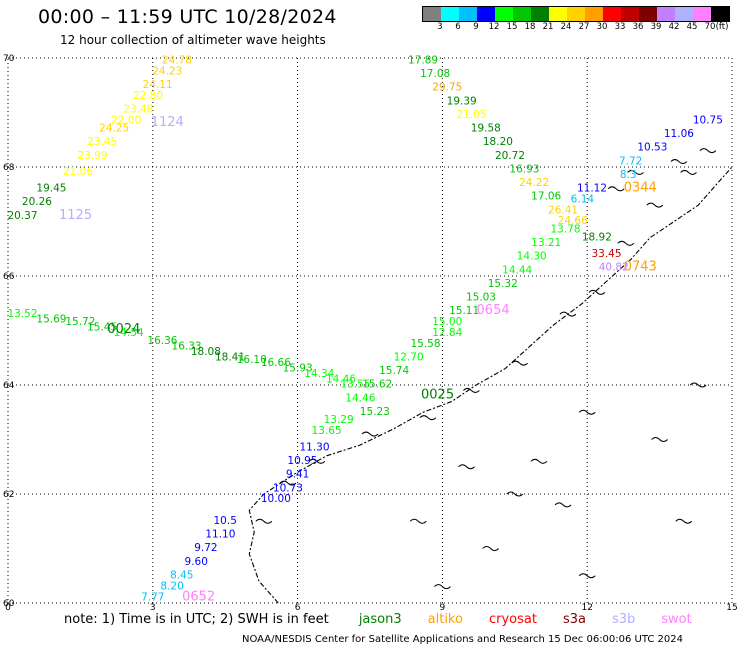 Image resolution: width=740 pixels, height=650 pixels. I want to click on wave-height-value: 13.52, so click(22, 314).